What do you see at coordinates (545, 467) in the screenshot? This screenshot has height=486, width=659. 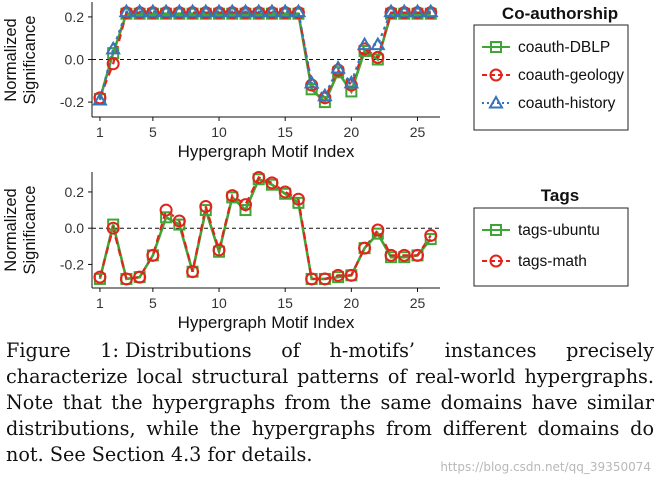 I see `watermark: https://blog.csdn.net/qq_39350074` at bounding box center [545, 467].